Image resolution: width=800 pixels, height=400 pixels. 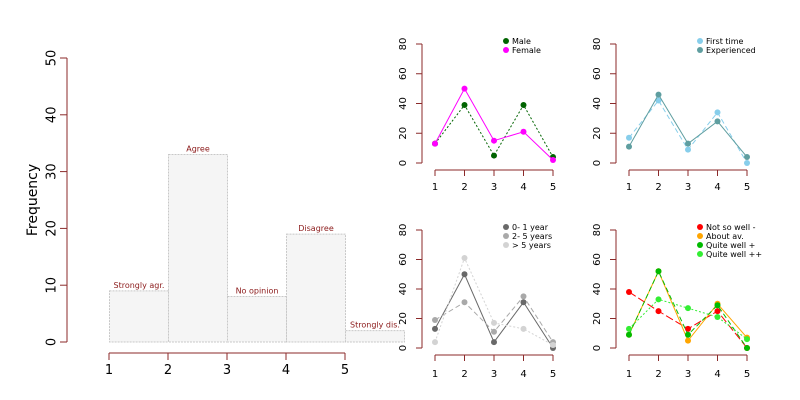 I want to click on legend-label: Quite well ++, so click(x=734, y=254).